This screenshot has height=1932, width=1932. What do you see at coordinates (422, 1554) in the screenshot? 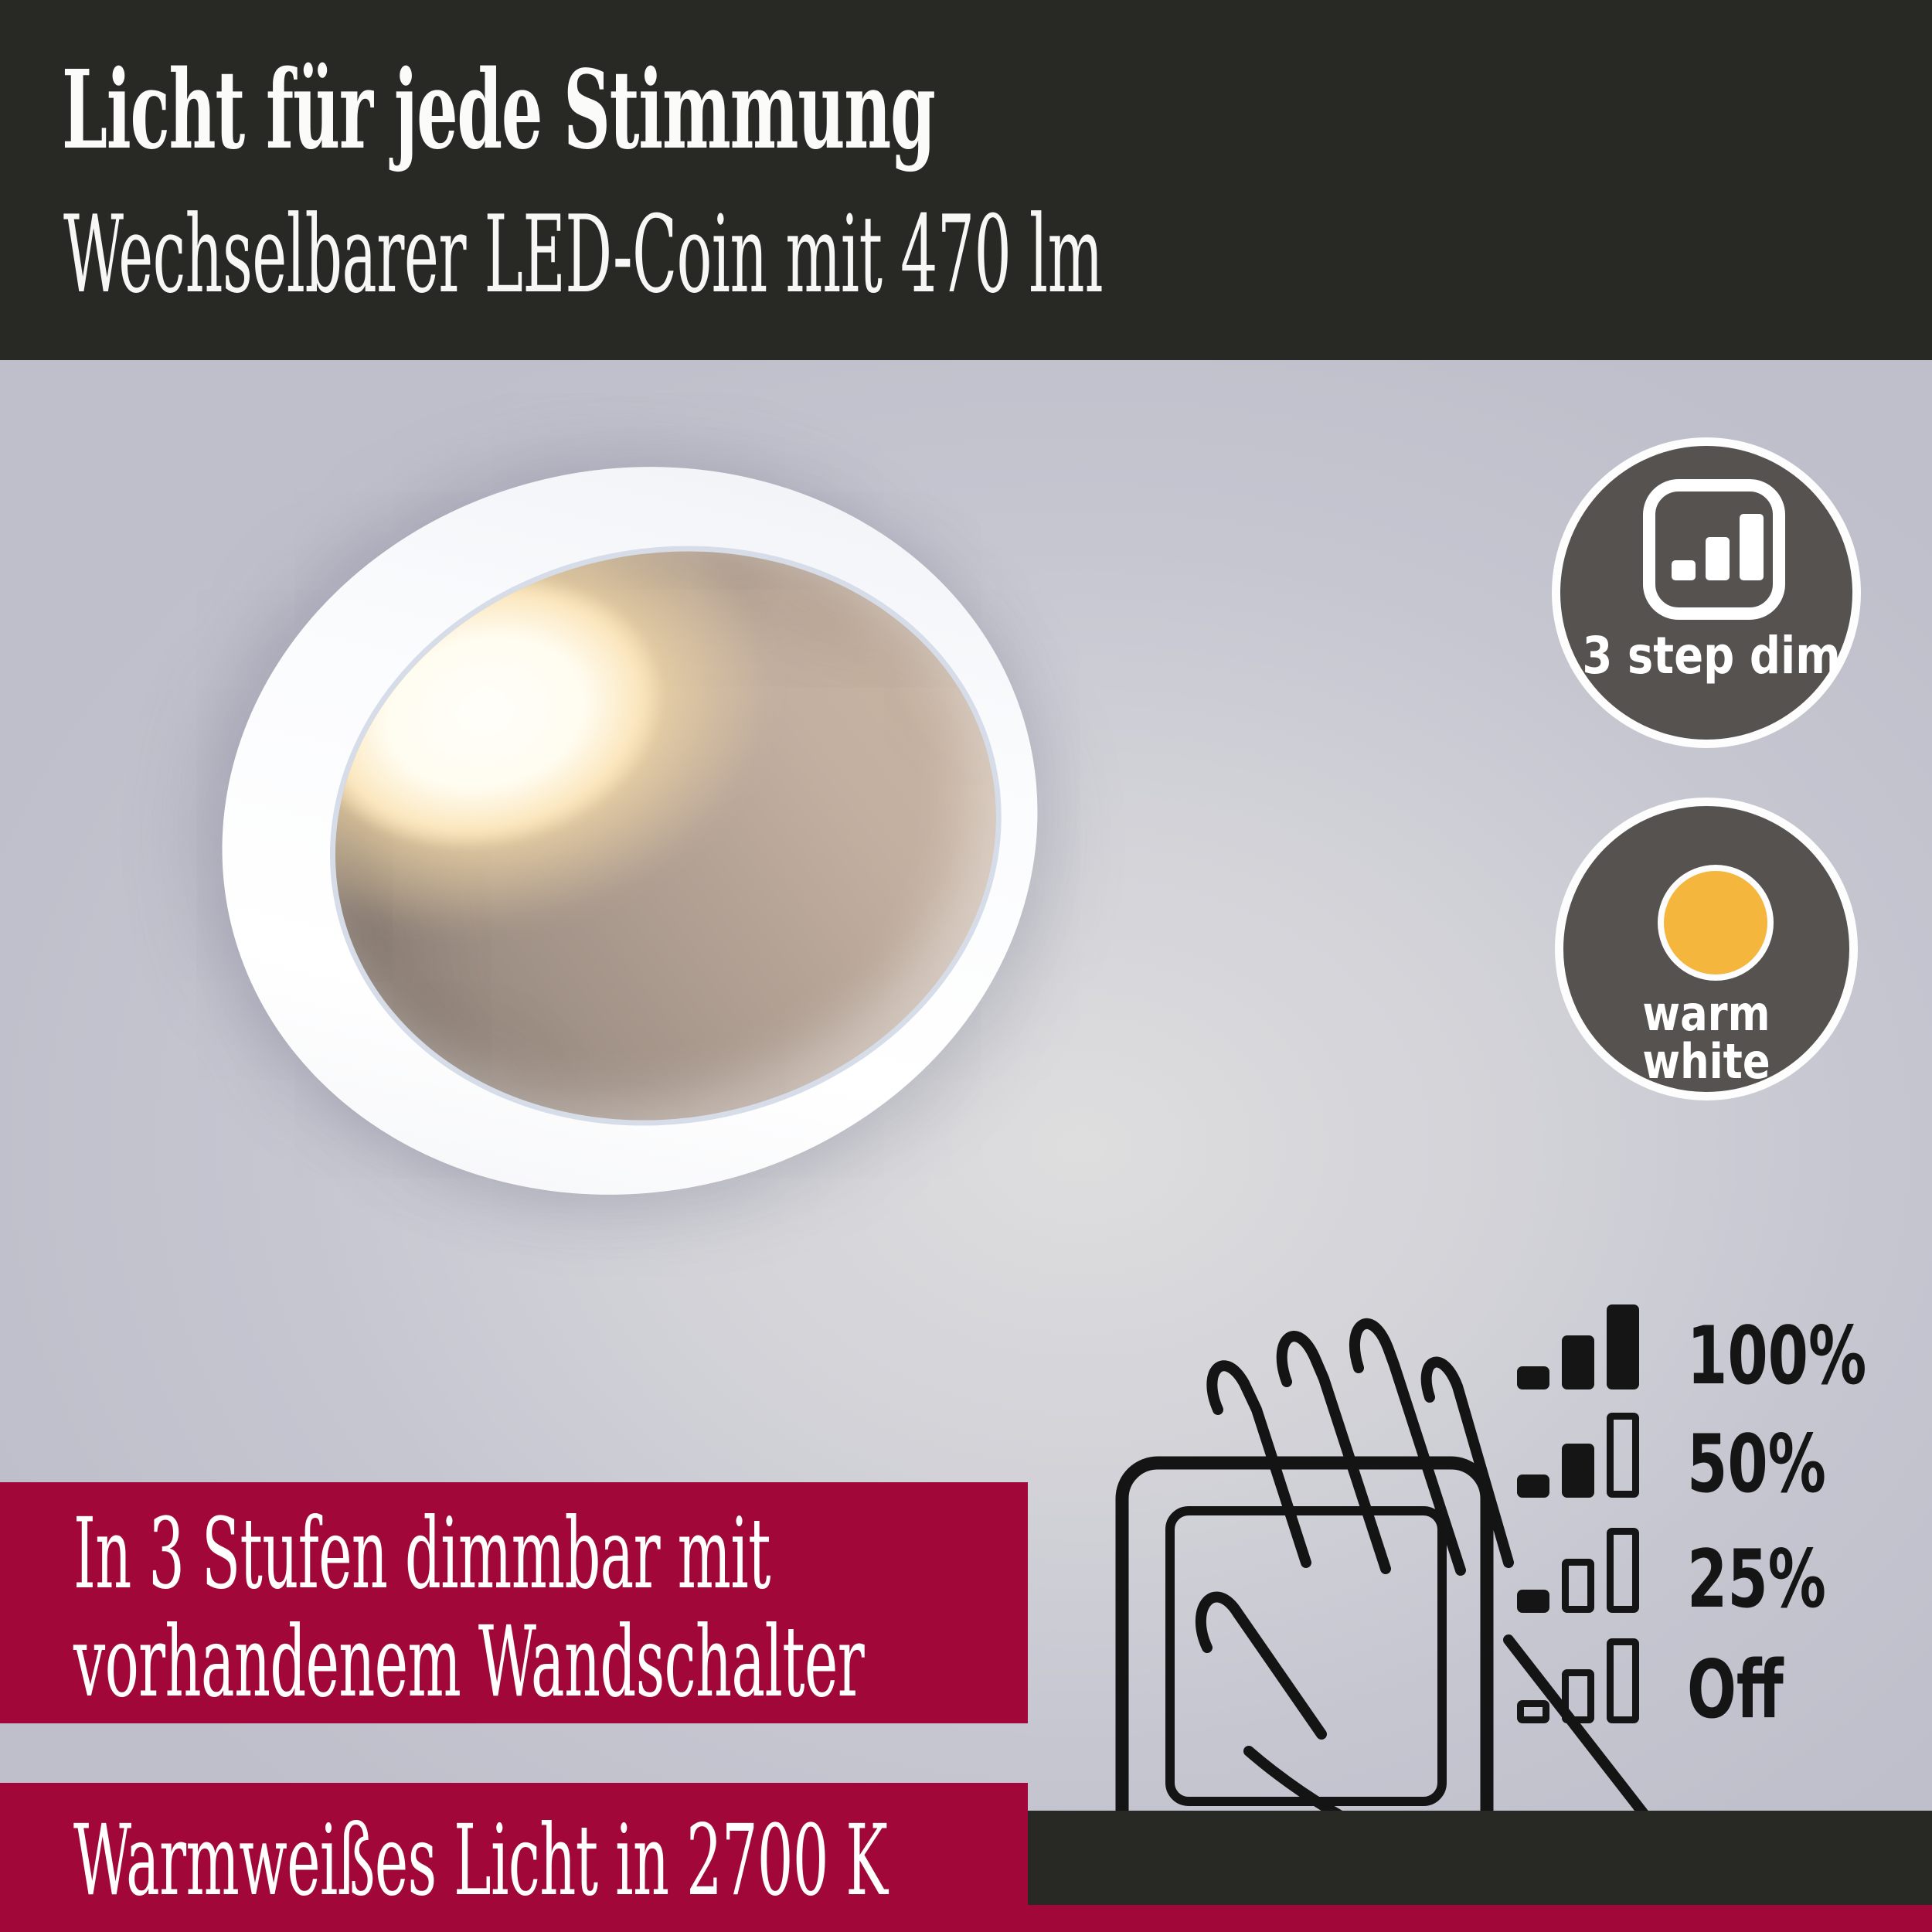
I see `banner-dimming-line1: In 3 Stufen dimmbar mit` at bounding box center [422, 1554].